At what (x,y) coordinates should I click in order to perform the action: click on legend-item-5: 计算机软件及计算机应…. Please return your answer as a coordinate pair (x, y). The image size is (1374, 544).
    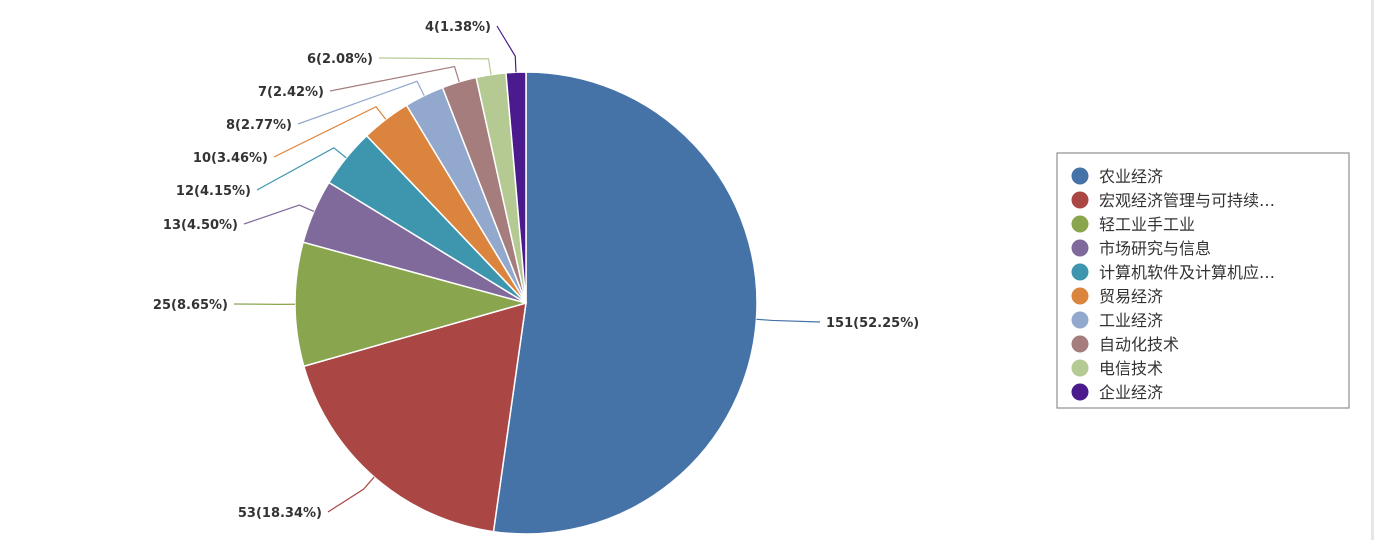
    Looking at the image, I should click on (1174, 272).